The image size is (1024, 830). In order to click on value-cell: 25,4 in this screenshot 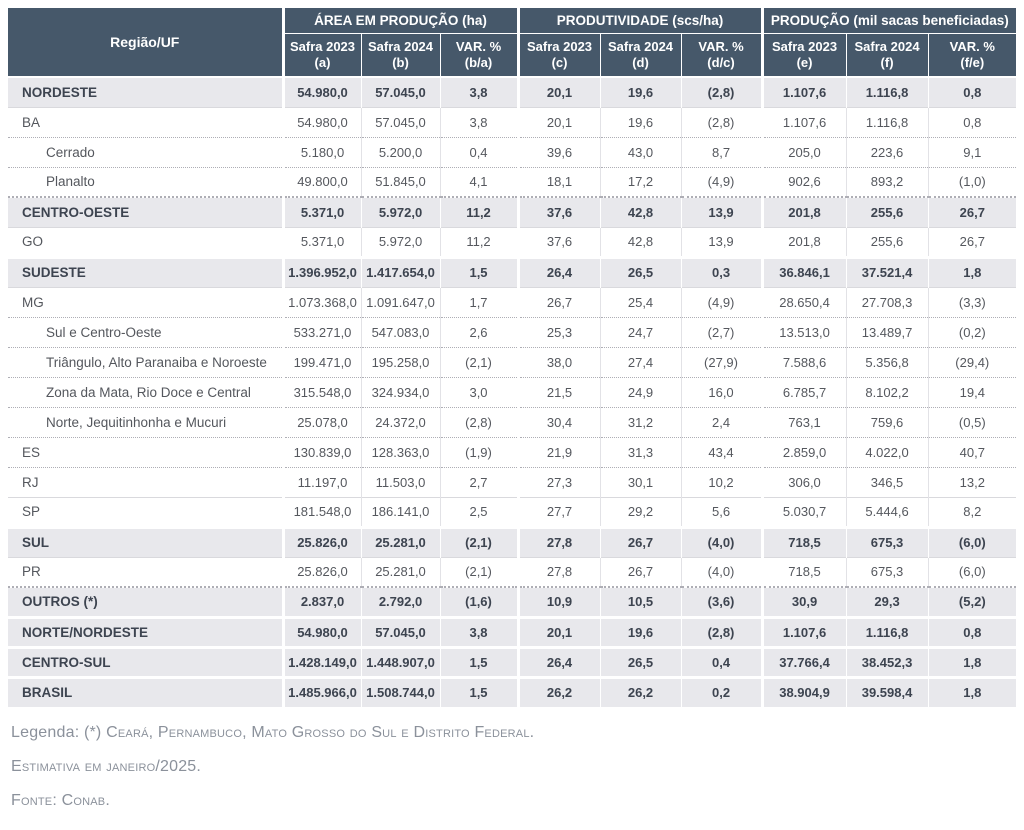, I will do `click(640, 301)`.